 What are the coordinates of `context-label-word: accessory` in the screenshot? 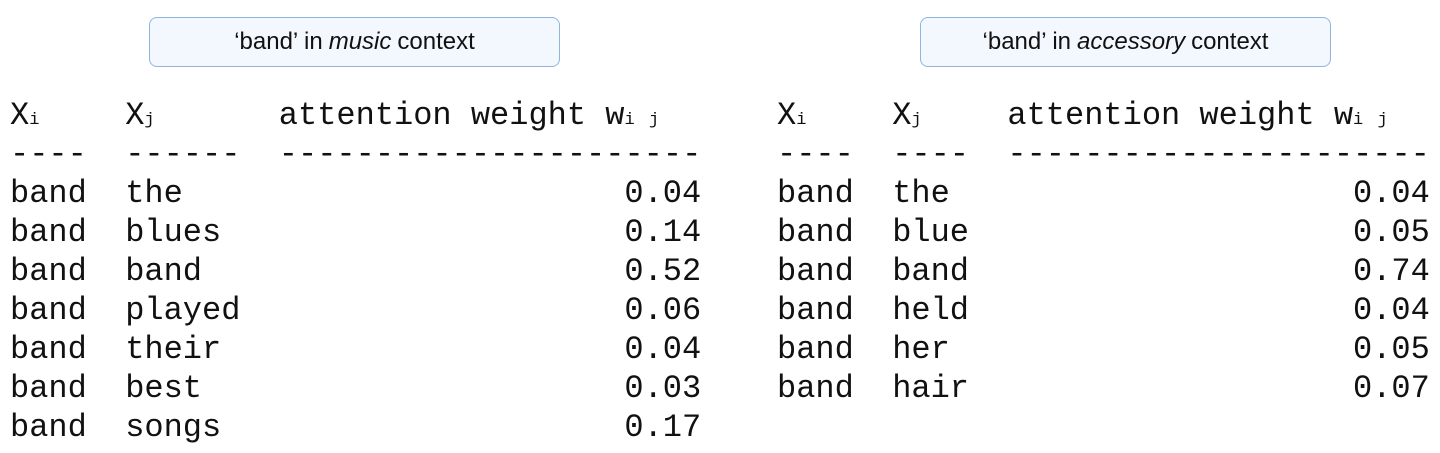 It's located at (1131, 41).